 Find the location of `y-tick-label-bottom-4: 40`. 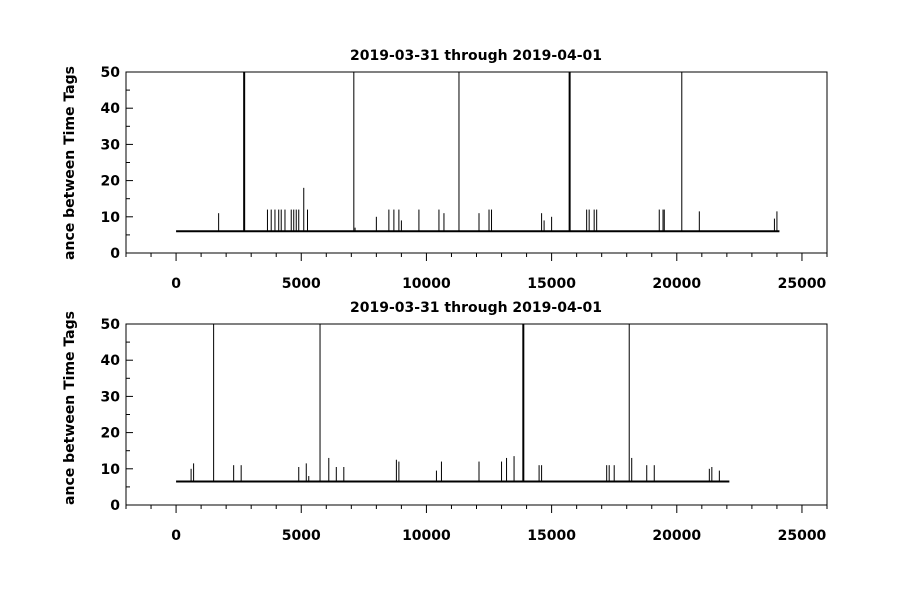

y-tick-label-bottom-4: 40 is located at coordinates (111, 361).